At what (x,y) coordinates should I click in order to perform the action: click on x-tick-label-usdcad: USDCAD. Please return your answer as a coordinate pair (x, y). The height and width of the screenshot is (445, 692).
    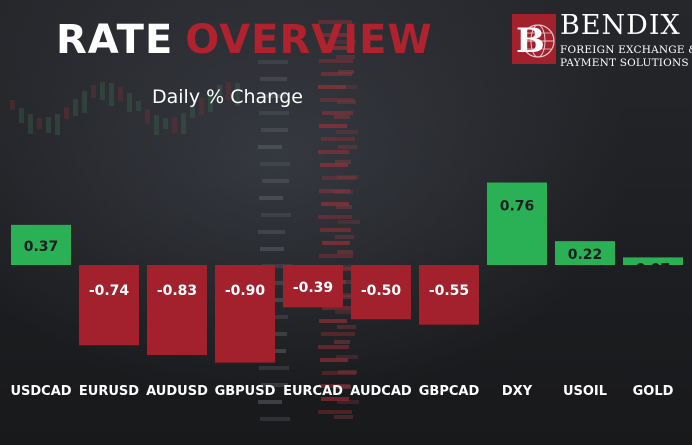
    Looking at the image, I should click on (40, 391).